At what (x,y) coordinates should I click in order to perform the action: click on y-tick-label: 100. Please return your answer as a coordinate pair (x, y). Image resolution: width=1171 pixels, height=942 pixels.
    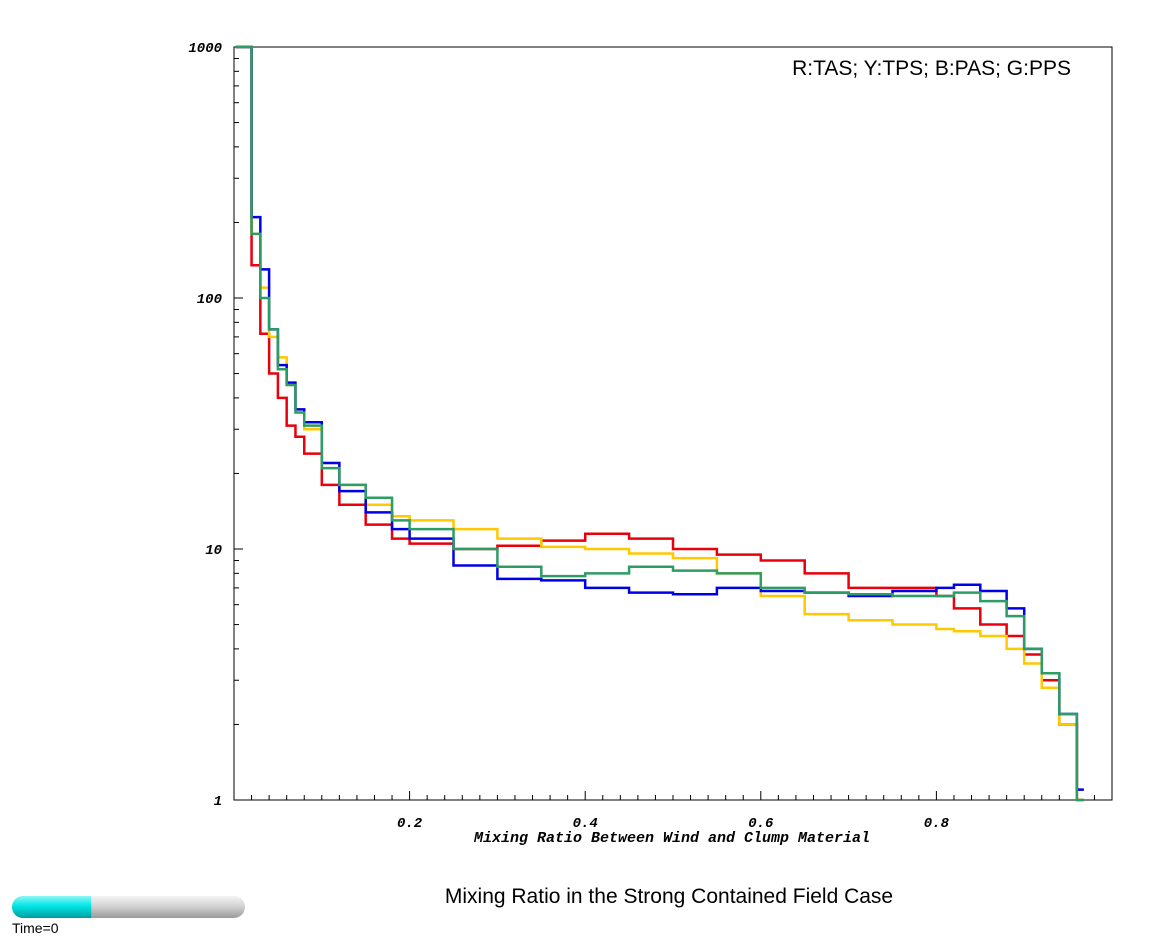
    Looking at the image, I should click on (209, 300).